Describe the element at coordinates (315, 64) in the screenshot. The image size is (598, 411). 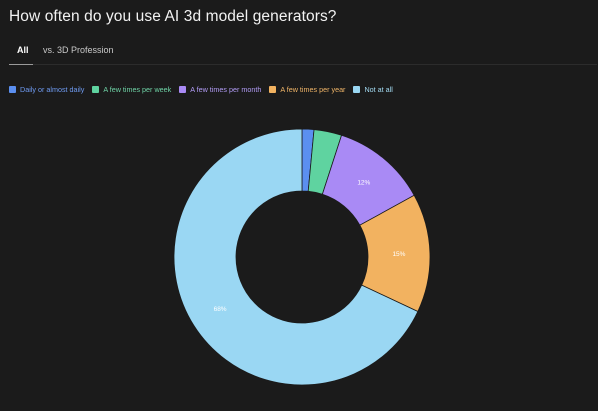
I see `tab-divider` at that location.